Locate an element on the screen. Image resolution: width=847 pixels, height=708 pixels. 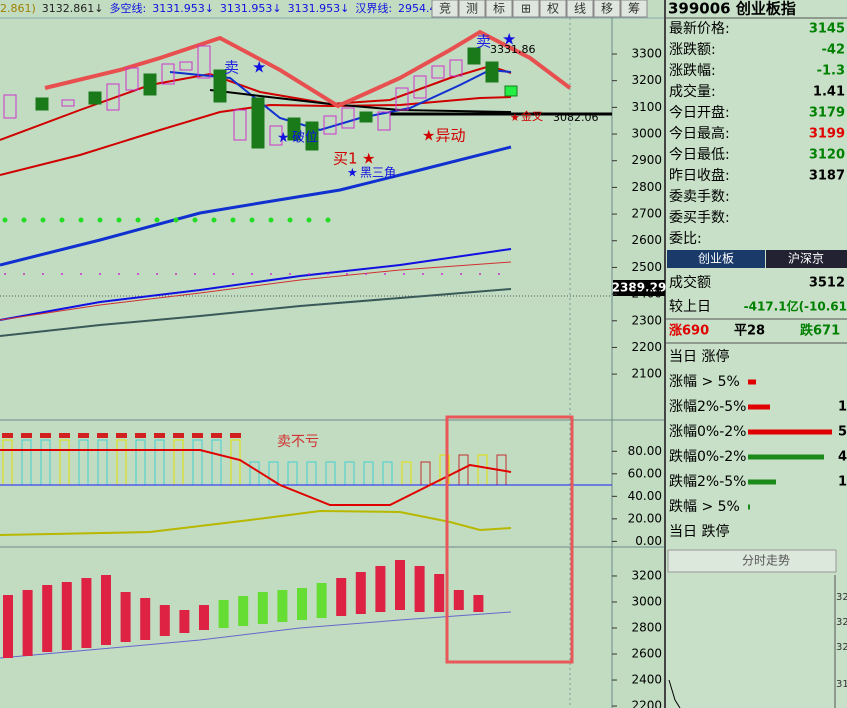
row-label: 最新价格: is located at coordinates (699, 29).